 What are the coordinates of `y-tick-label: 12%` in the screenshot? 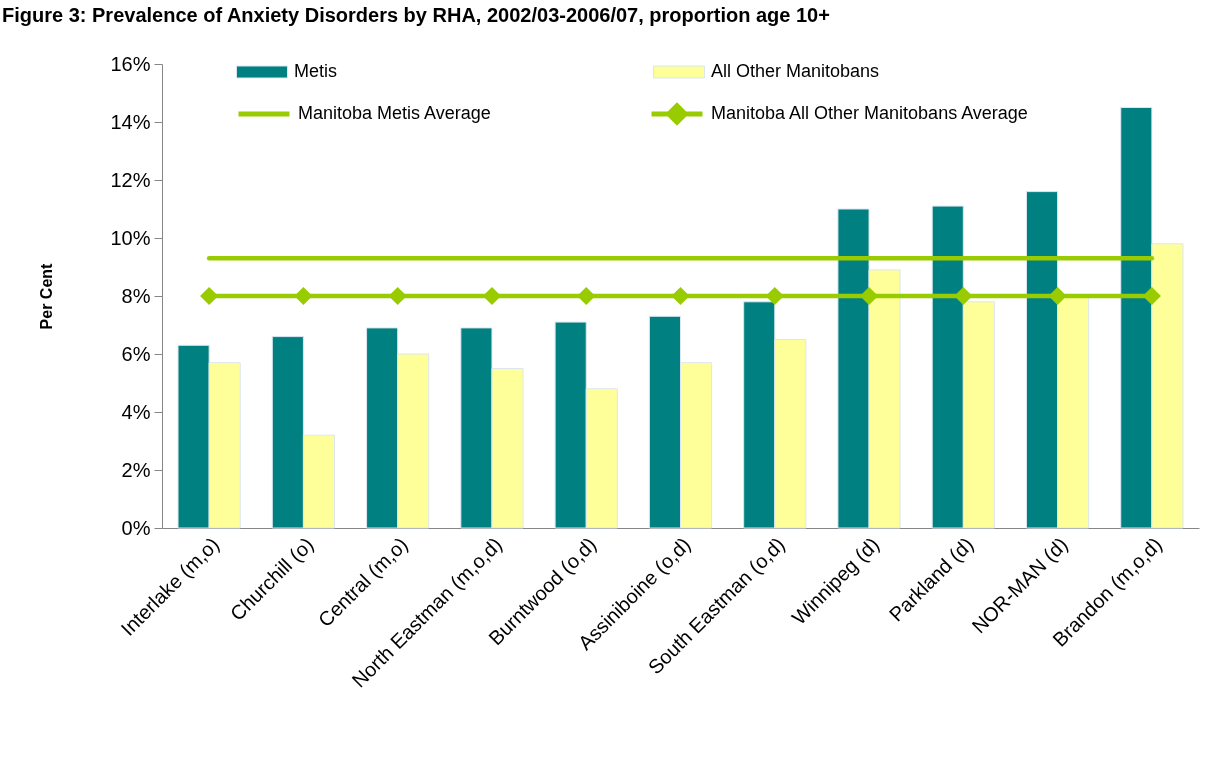 It's located at (130, 179).